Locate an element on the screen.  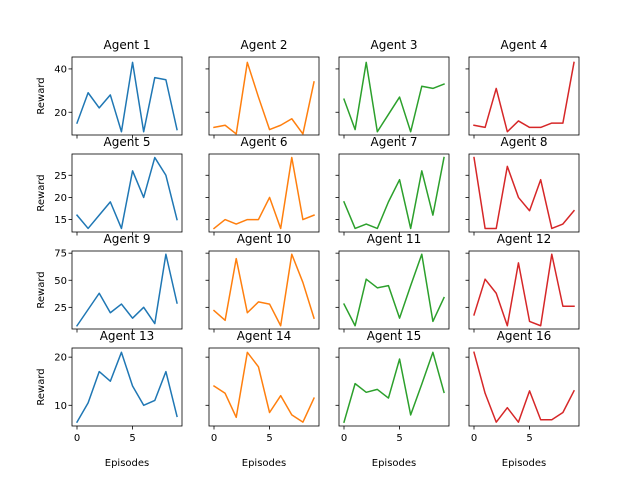
subplot-title-16: Agent 16 is located at coordinates (524, 336).